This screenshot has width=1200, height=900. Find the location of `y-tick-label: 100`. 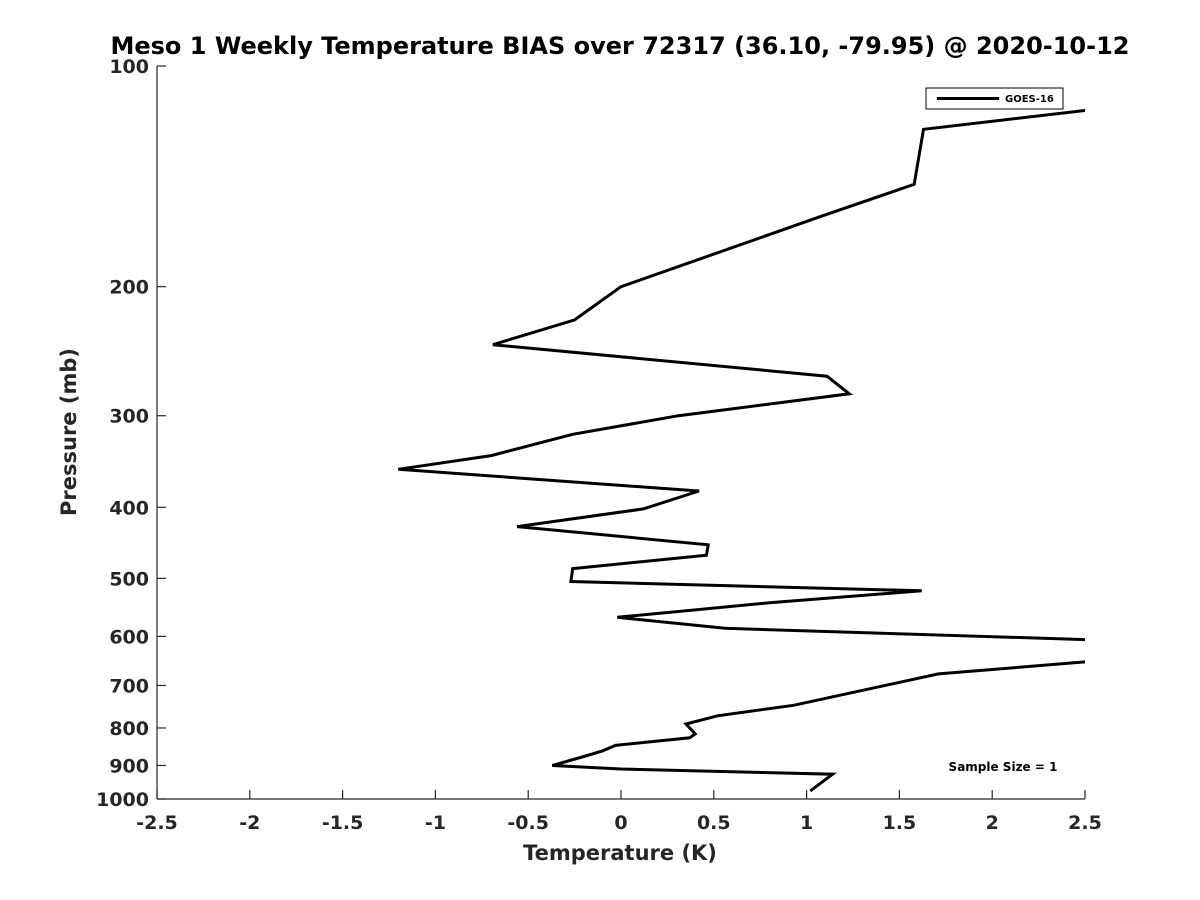

y-tick-label: 100 is located at coordinates (129, 67).